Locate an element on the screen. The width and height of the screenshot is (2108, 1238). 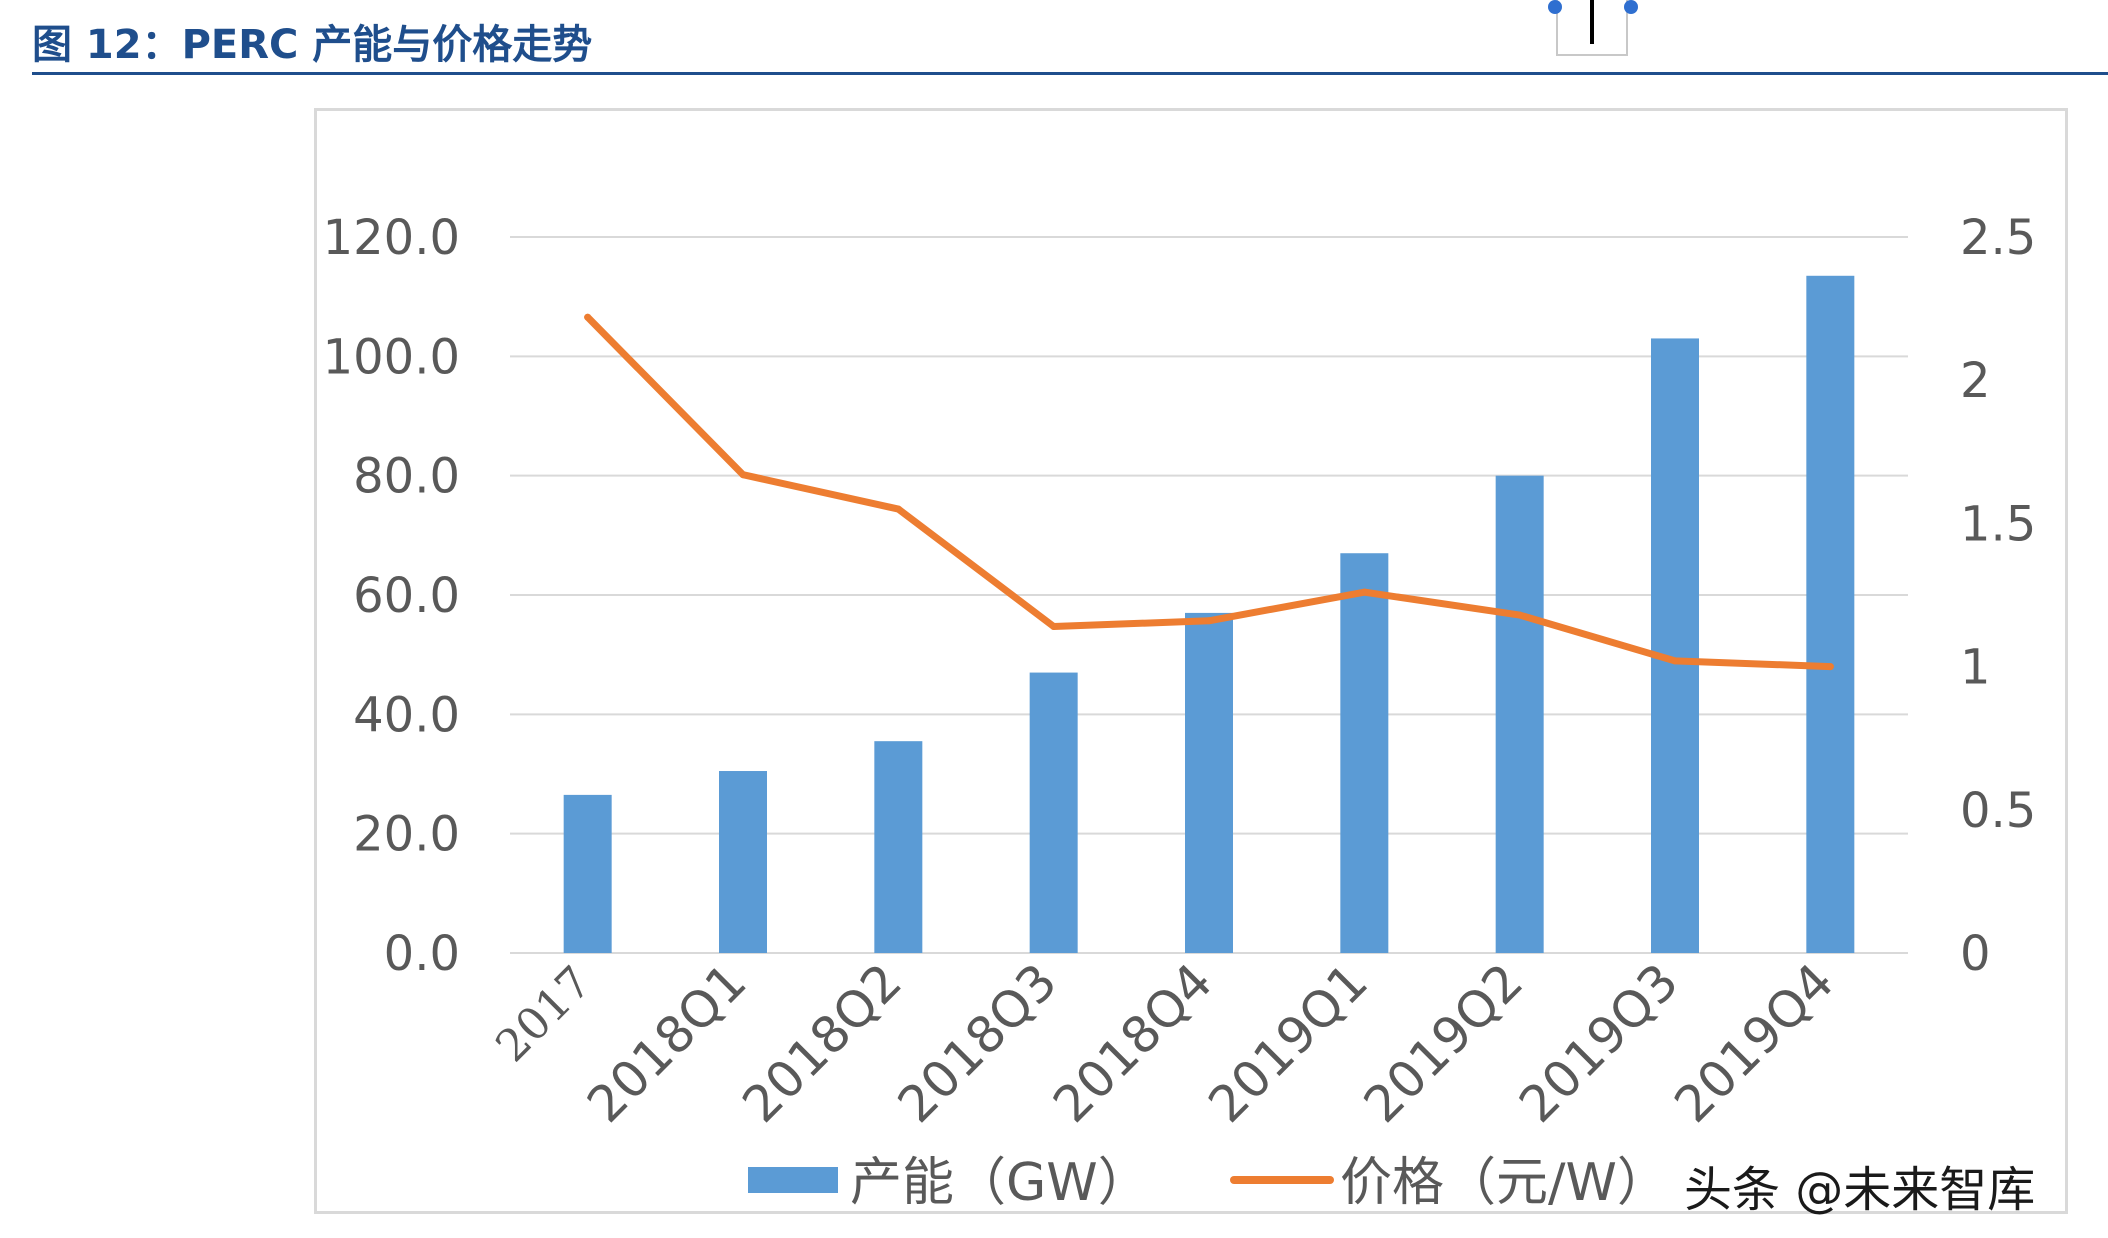
point-price-2018Q3 is located at coordinates (1054, 627).